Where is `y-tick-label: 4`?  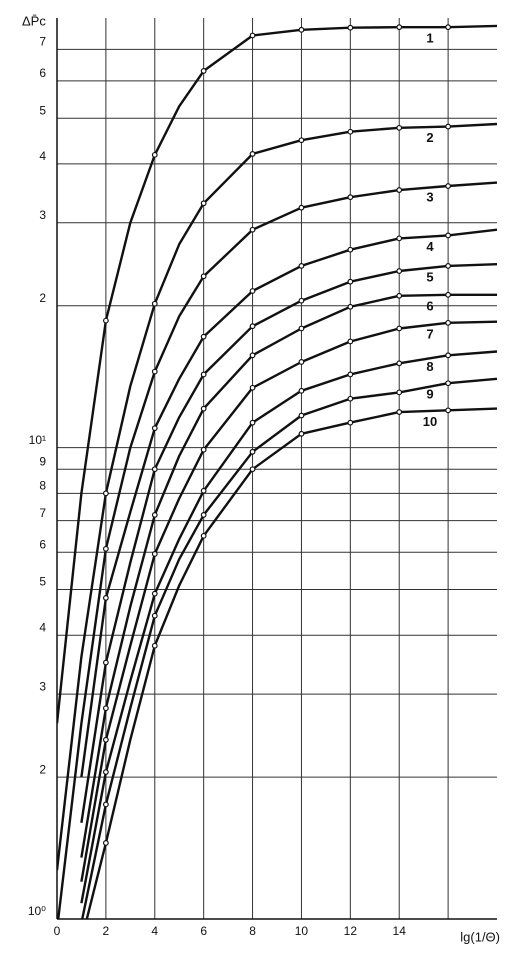 y-tick-label: 4 is located at coordinates (42, 627).